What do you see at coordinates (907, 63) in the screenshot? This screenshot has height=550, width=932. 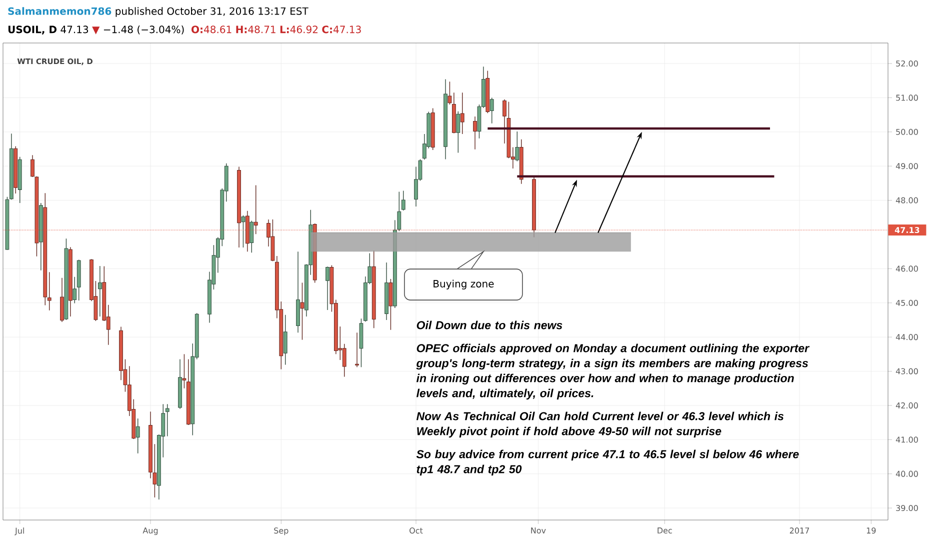 I see `y-tick-label: 52.00` at bounding box center [907, 63].